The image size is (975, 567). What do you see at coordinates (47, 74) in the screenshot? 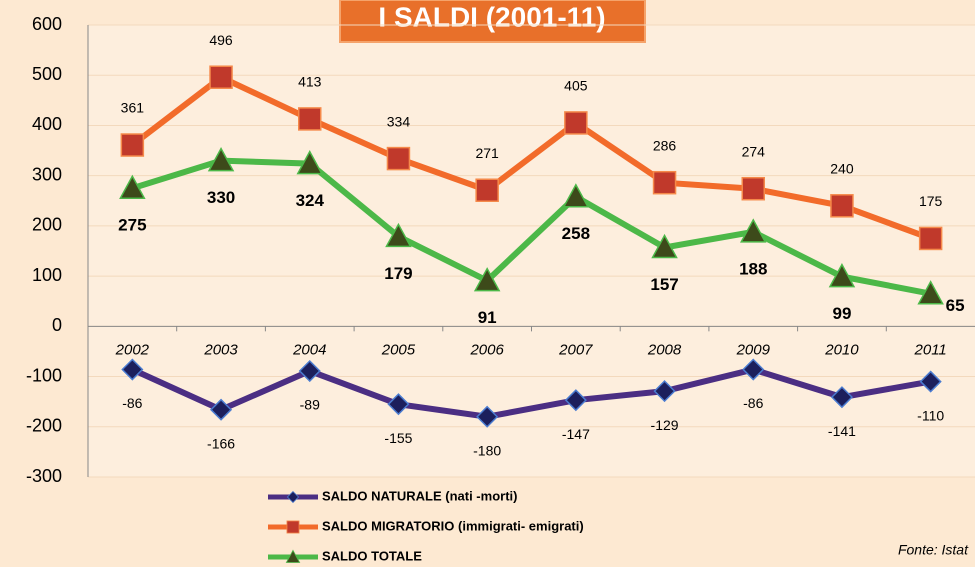
I see `y-tick-label: 500` at bounding box center [47, 74].